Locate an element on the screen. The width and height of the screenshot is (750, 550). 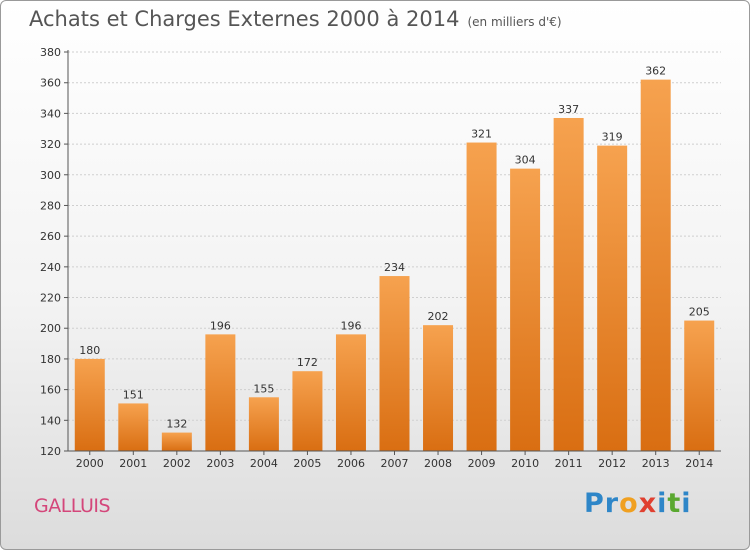
x-tick-label: 2006 is located at coordinates (351, 463).